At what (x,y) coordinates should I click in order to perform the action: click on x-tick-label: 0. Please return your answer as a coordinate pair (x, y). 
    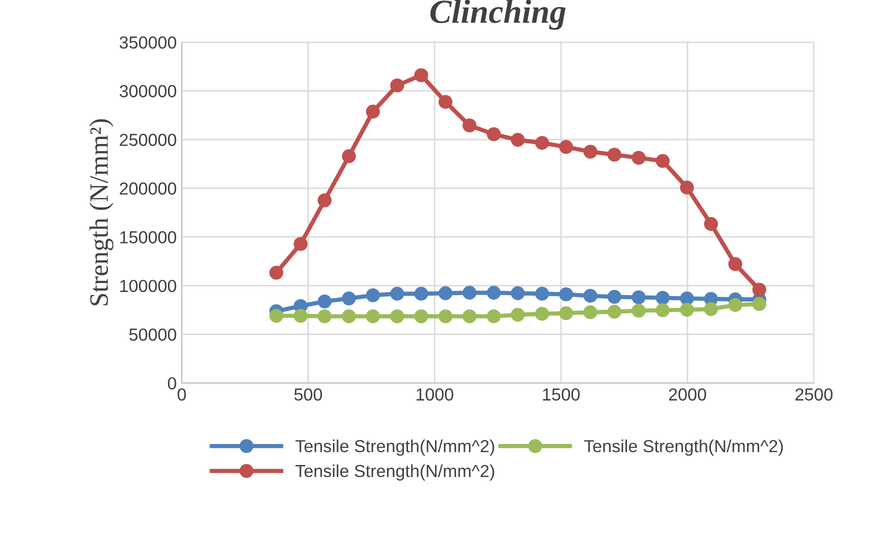
    Looking at the image, I should click on (182, 394).